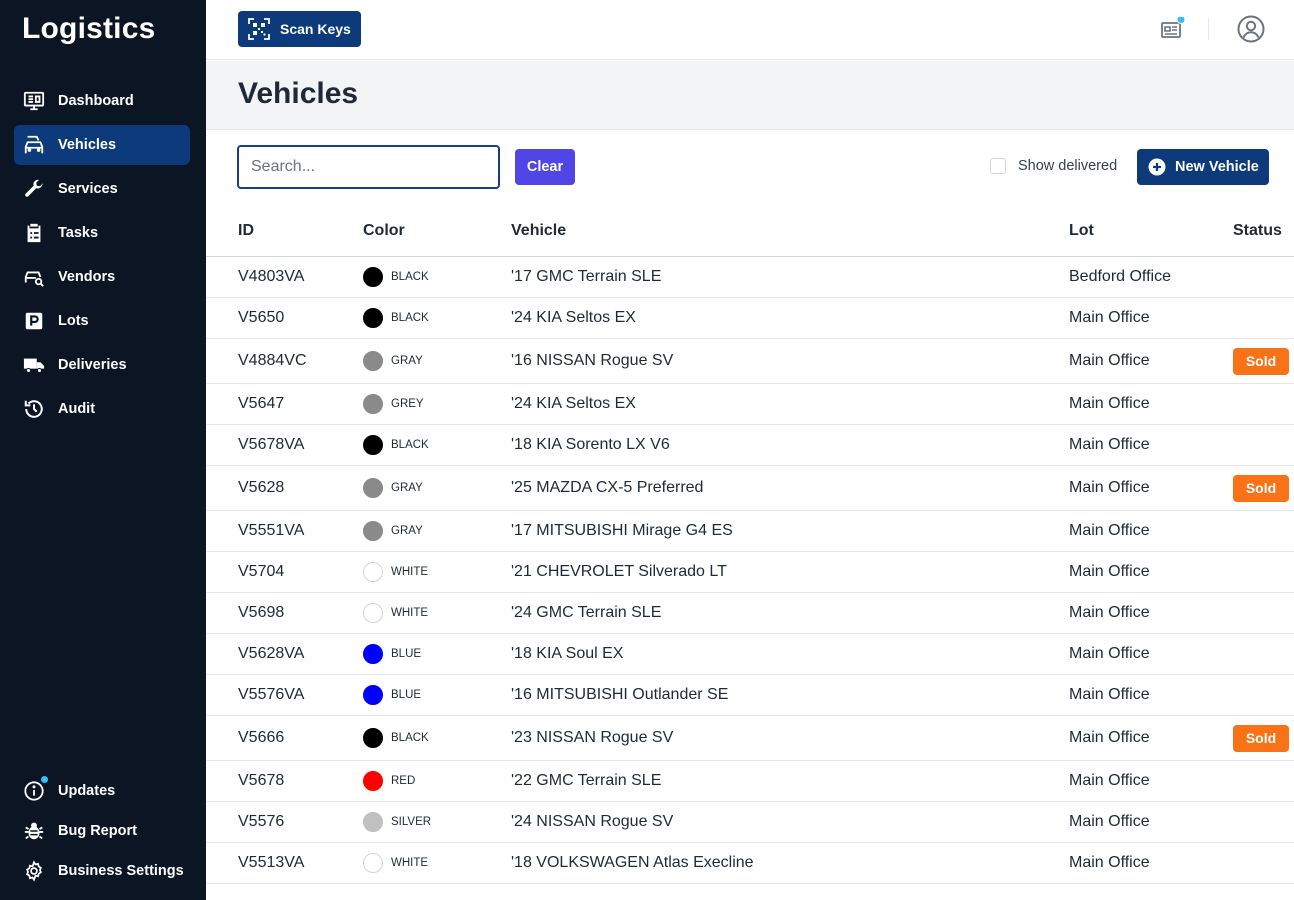  I want to click on vehicle-id: V5647, so click(261, 403).